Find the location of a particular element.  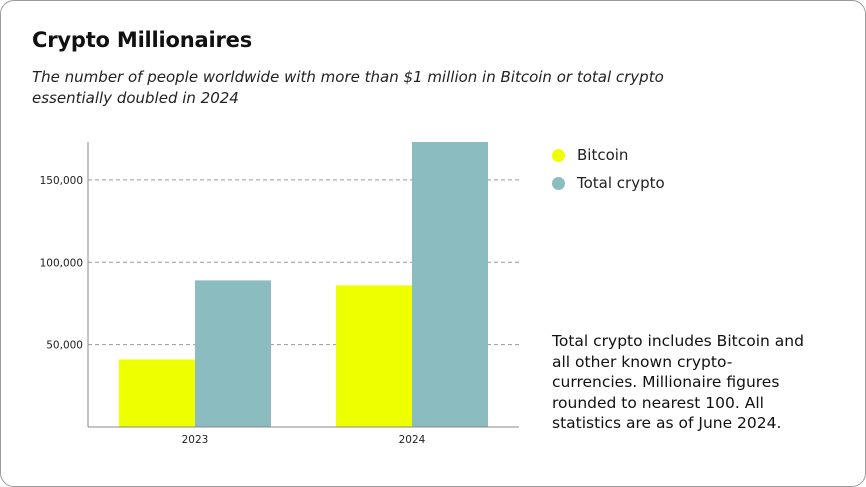

legend-item-total-crypto: Total crypto is located at coordinates (608, 183).